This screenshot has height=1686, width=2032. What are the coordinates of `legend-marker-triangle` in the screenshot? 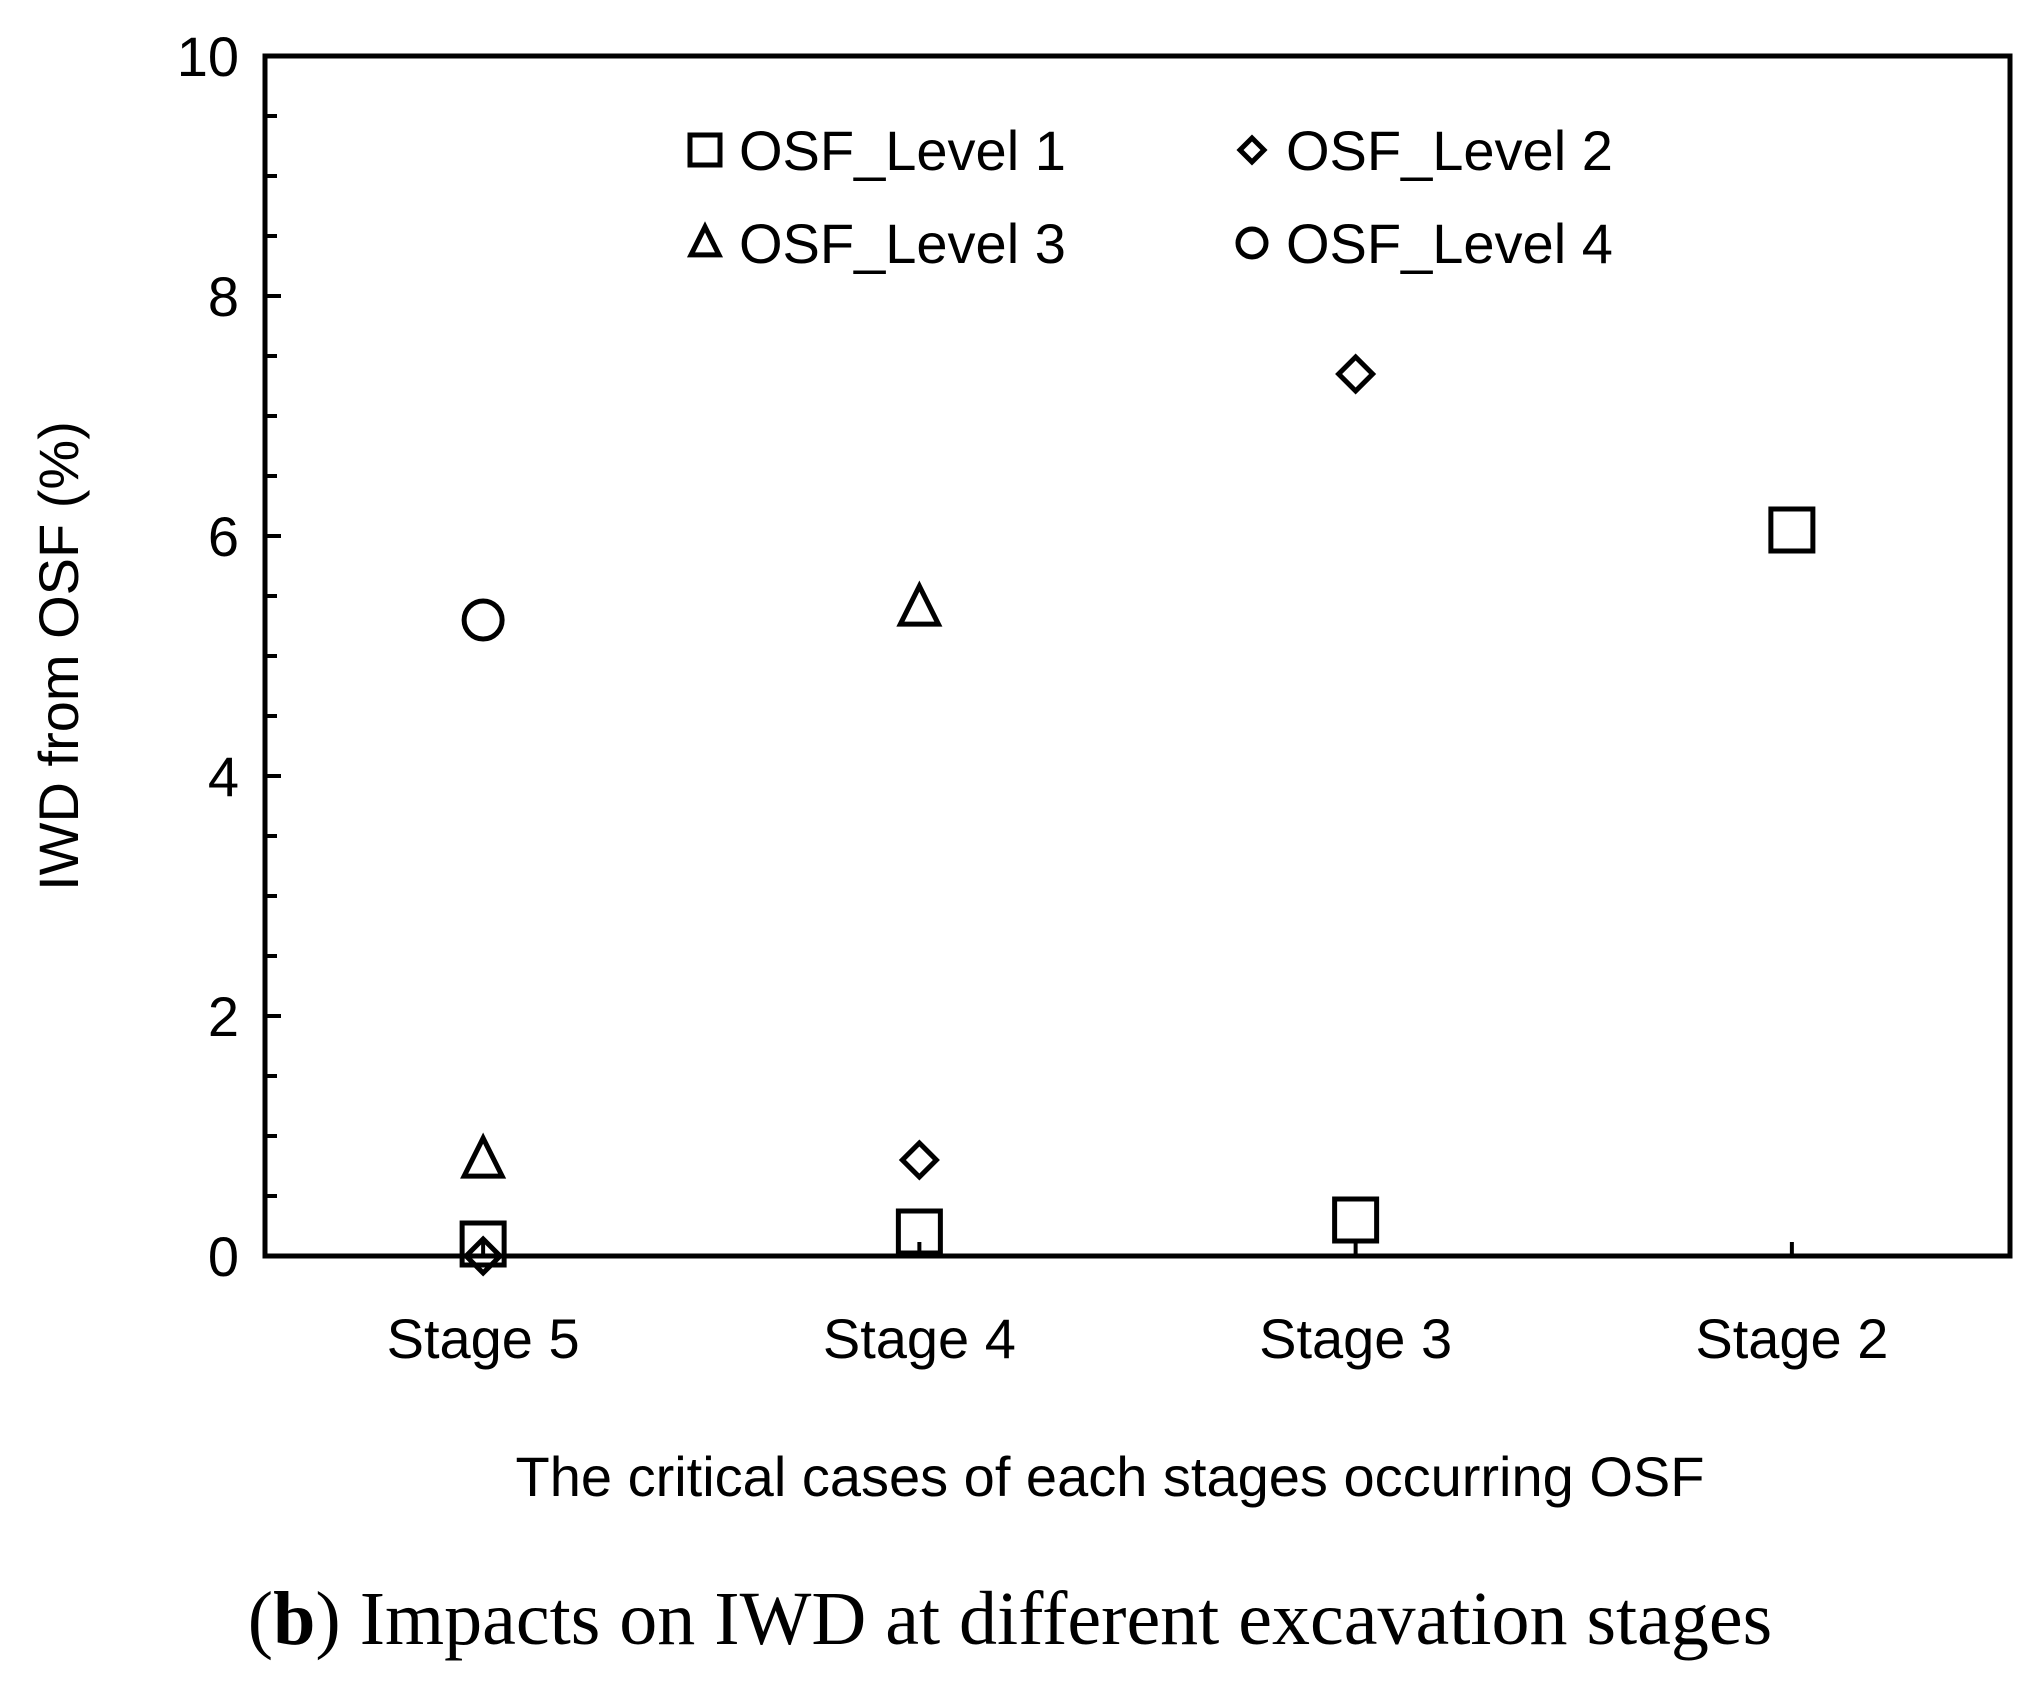 It's located at (705, 239).